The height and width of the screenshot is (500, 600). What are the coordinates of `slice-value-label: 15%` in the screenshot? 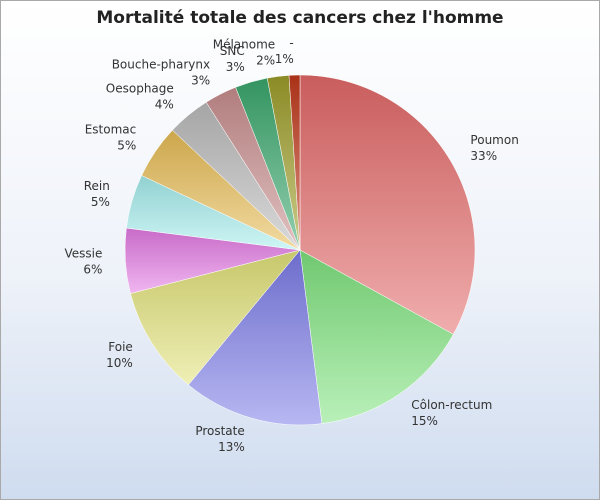 It's located at (424, 421).